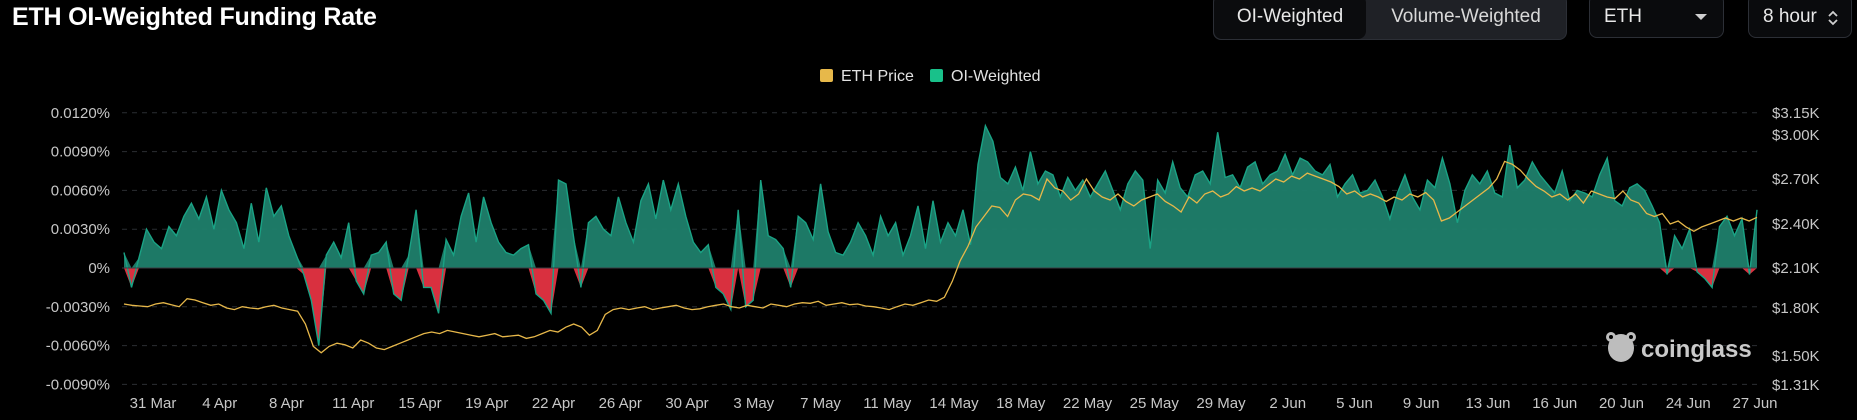 Image resolution: width=1857 pixels, height=420 pixels. I want to click on y-left-tick: 0.0030%, so click(80, 229).